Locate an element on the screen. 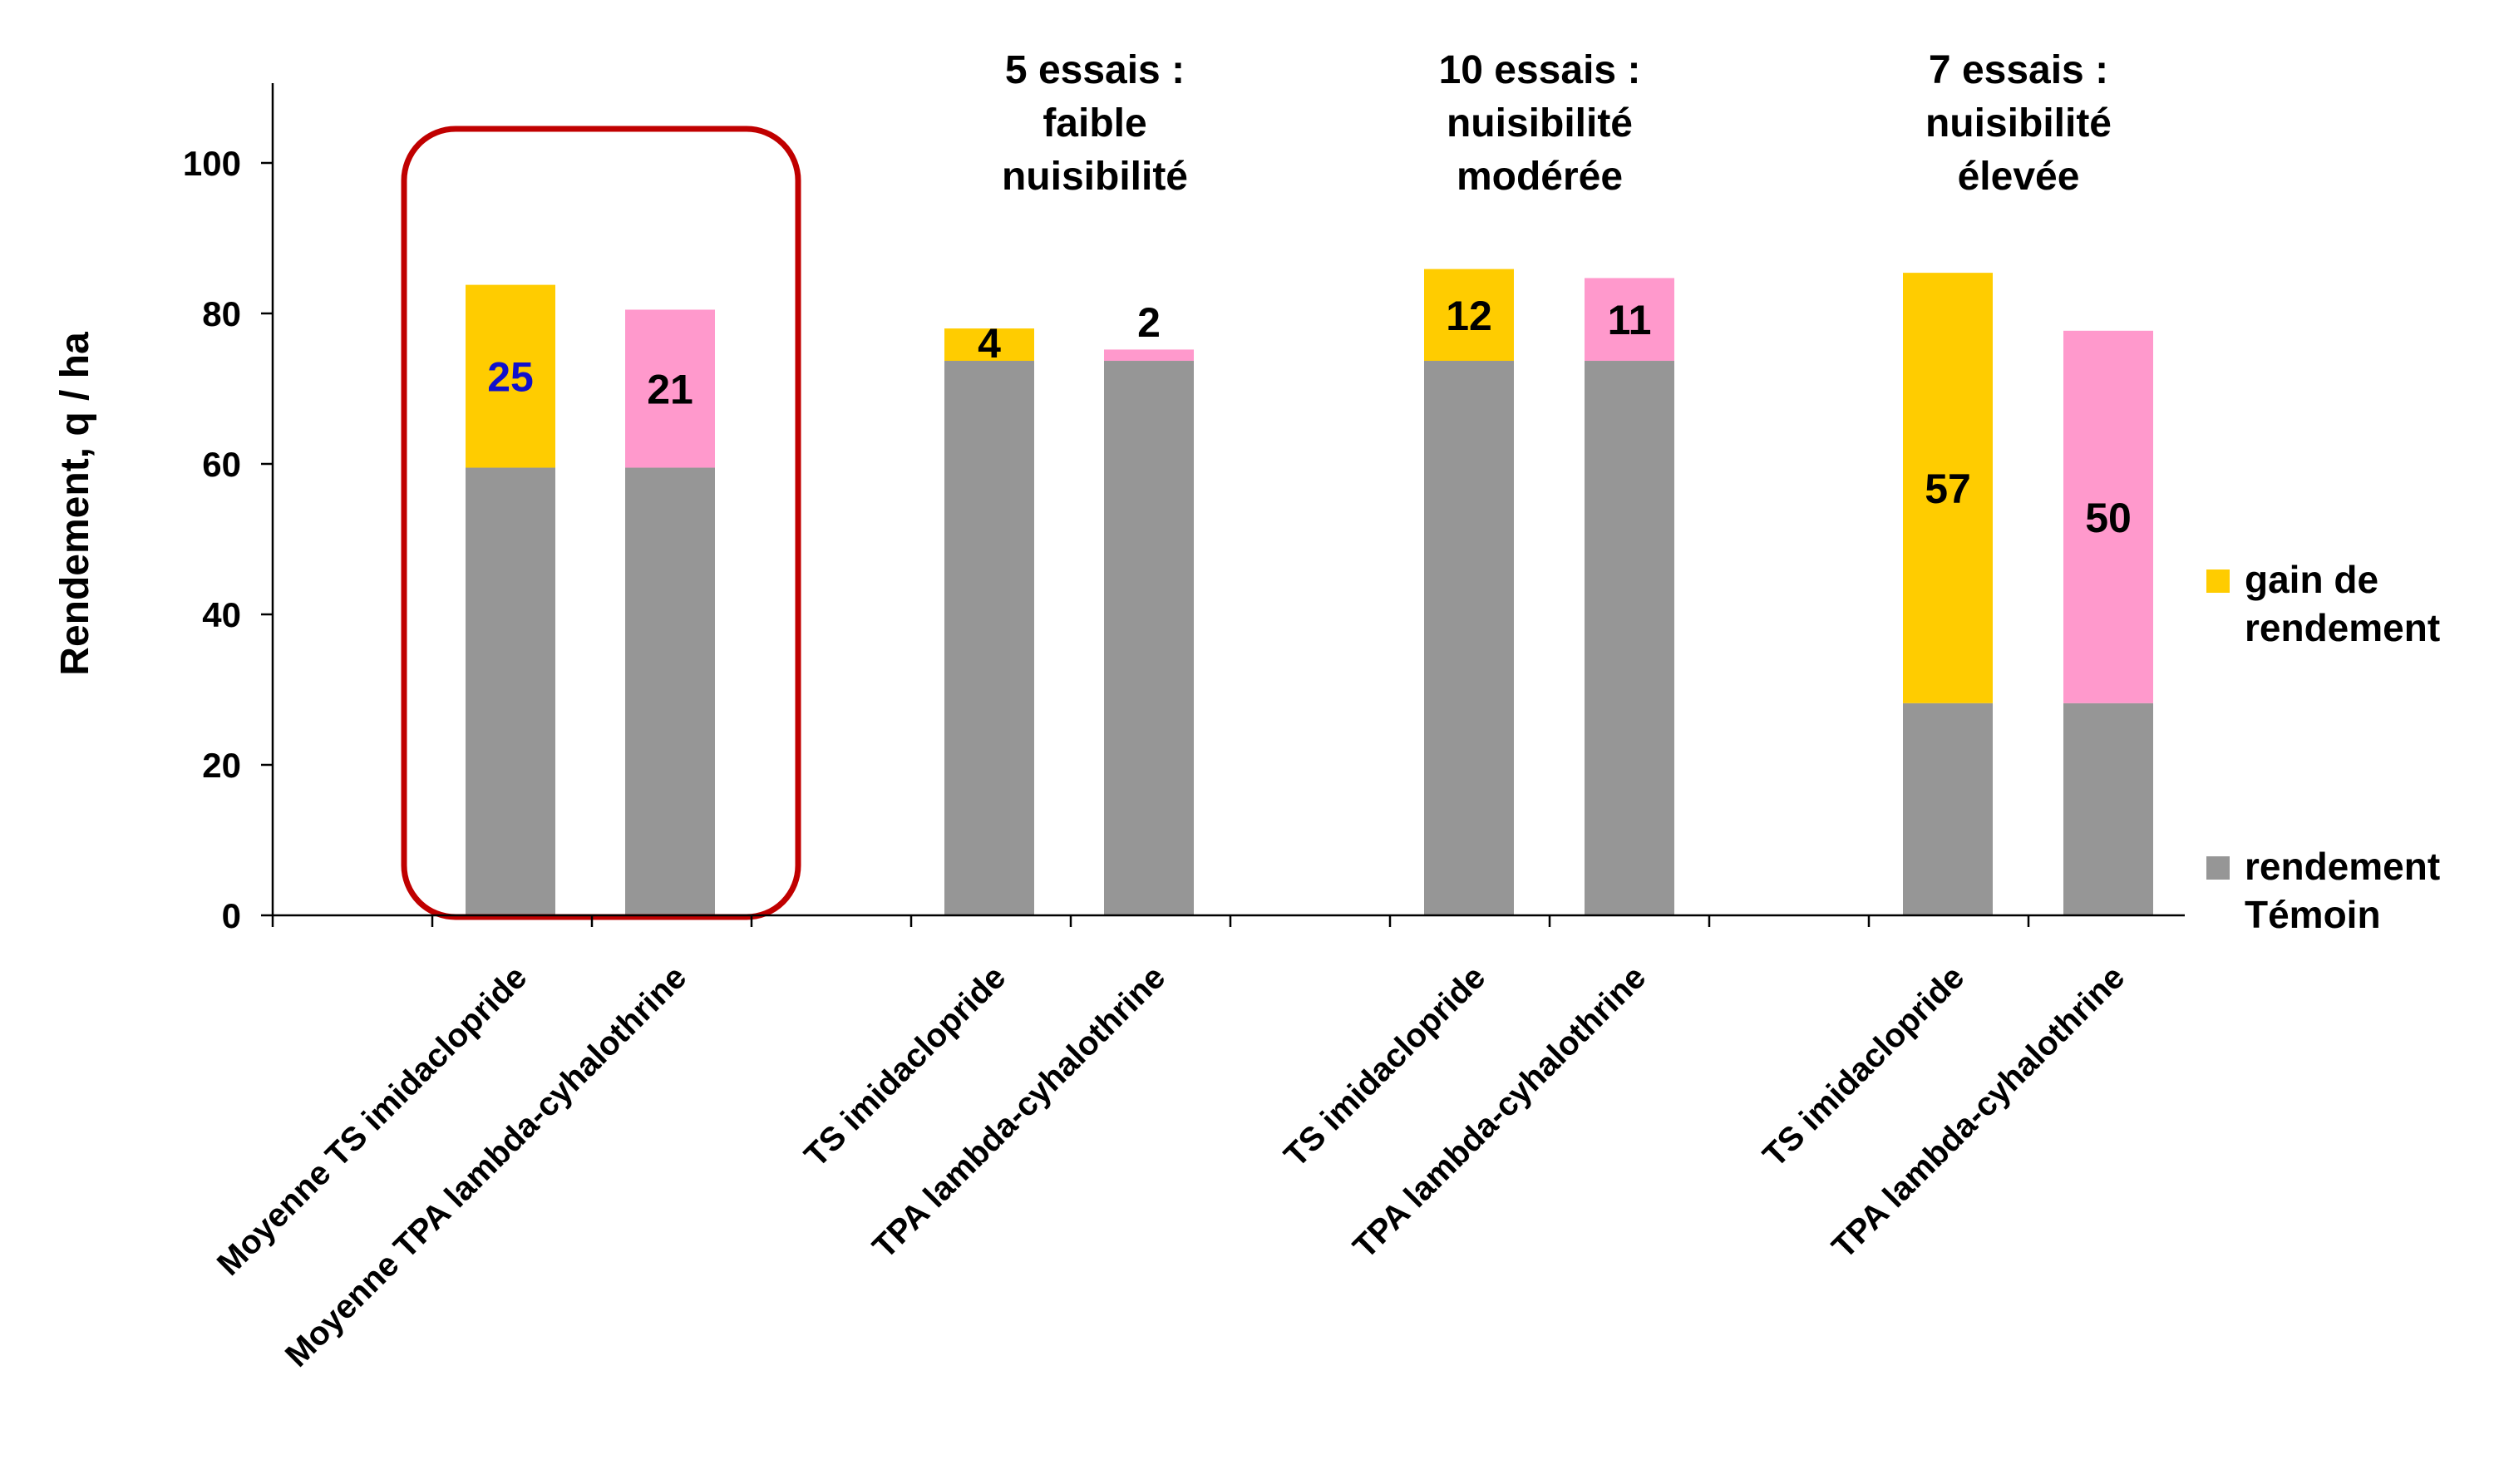 This screenshot has height=1484, width=2504. data-label-5: 11 is located at coordinates (1630, 320).